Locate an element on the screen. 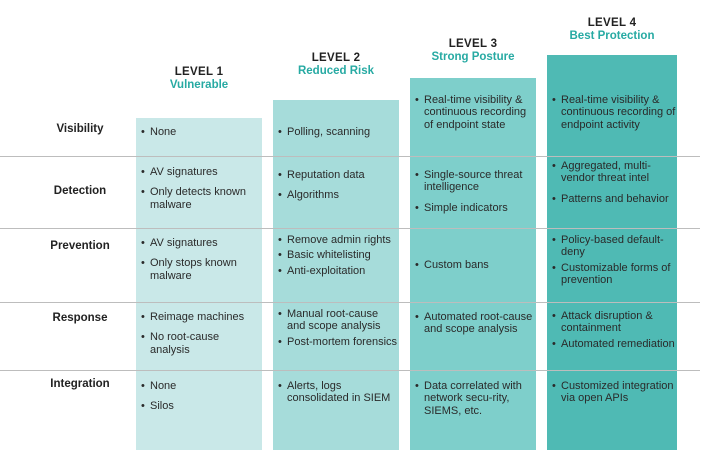 This screenshot has width=728, height=466. list-item: Automated remediation is located at coordinates (614, 344).